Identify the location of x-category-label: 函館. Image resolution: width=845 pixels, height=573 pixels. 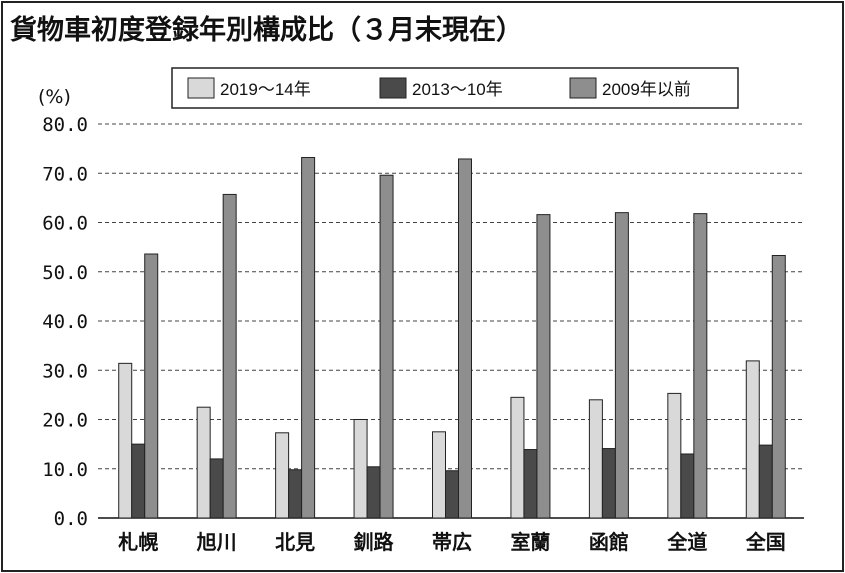
(609, 542).